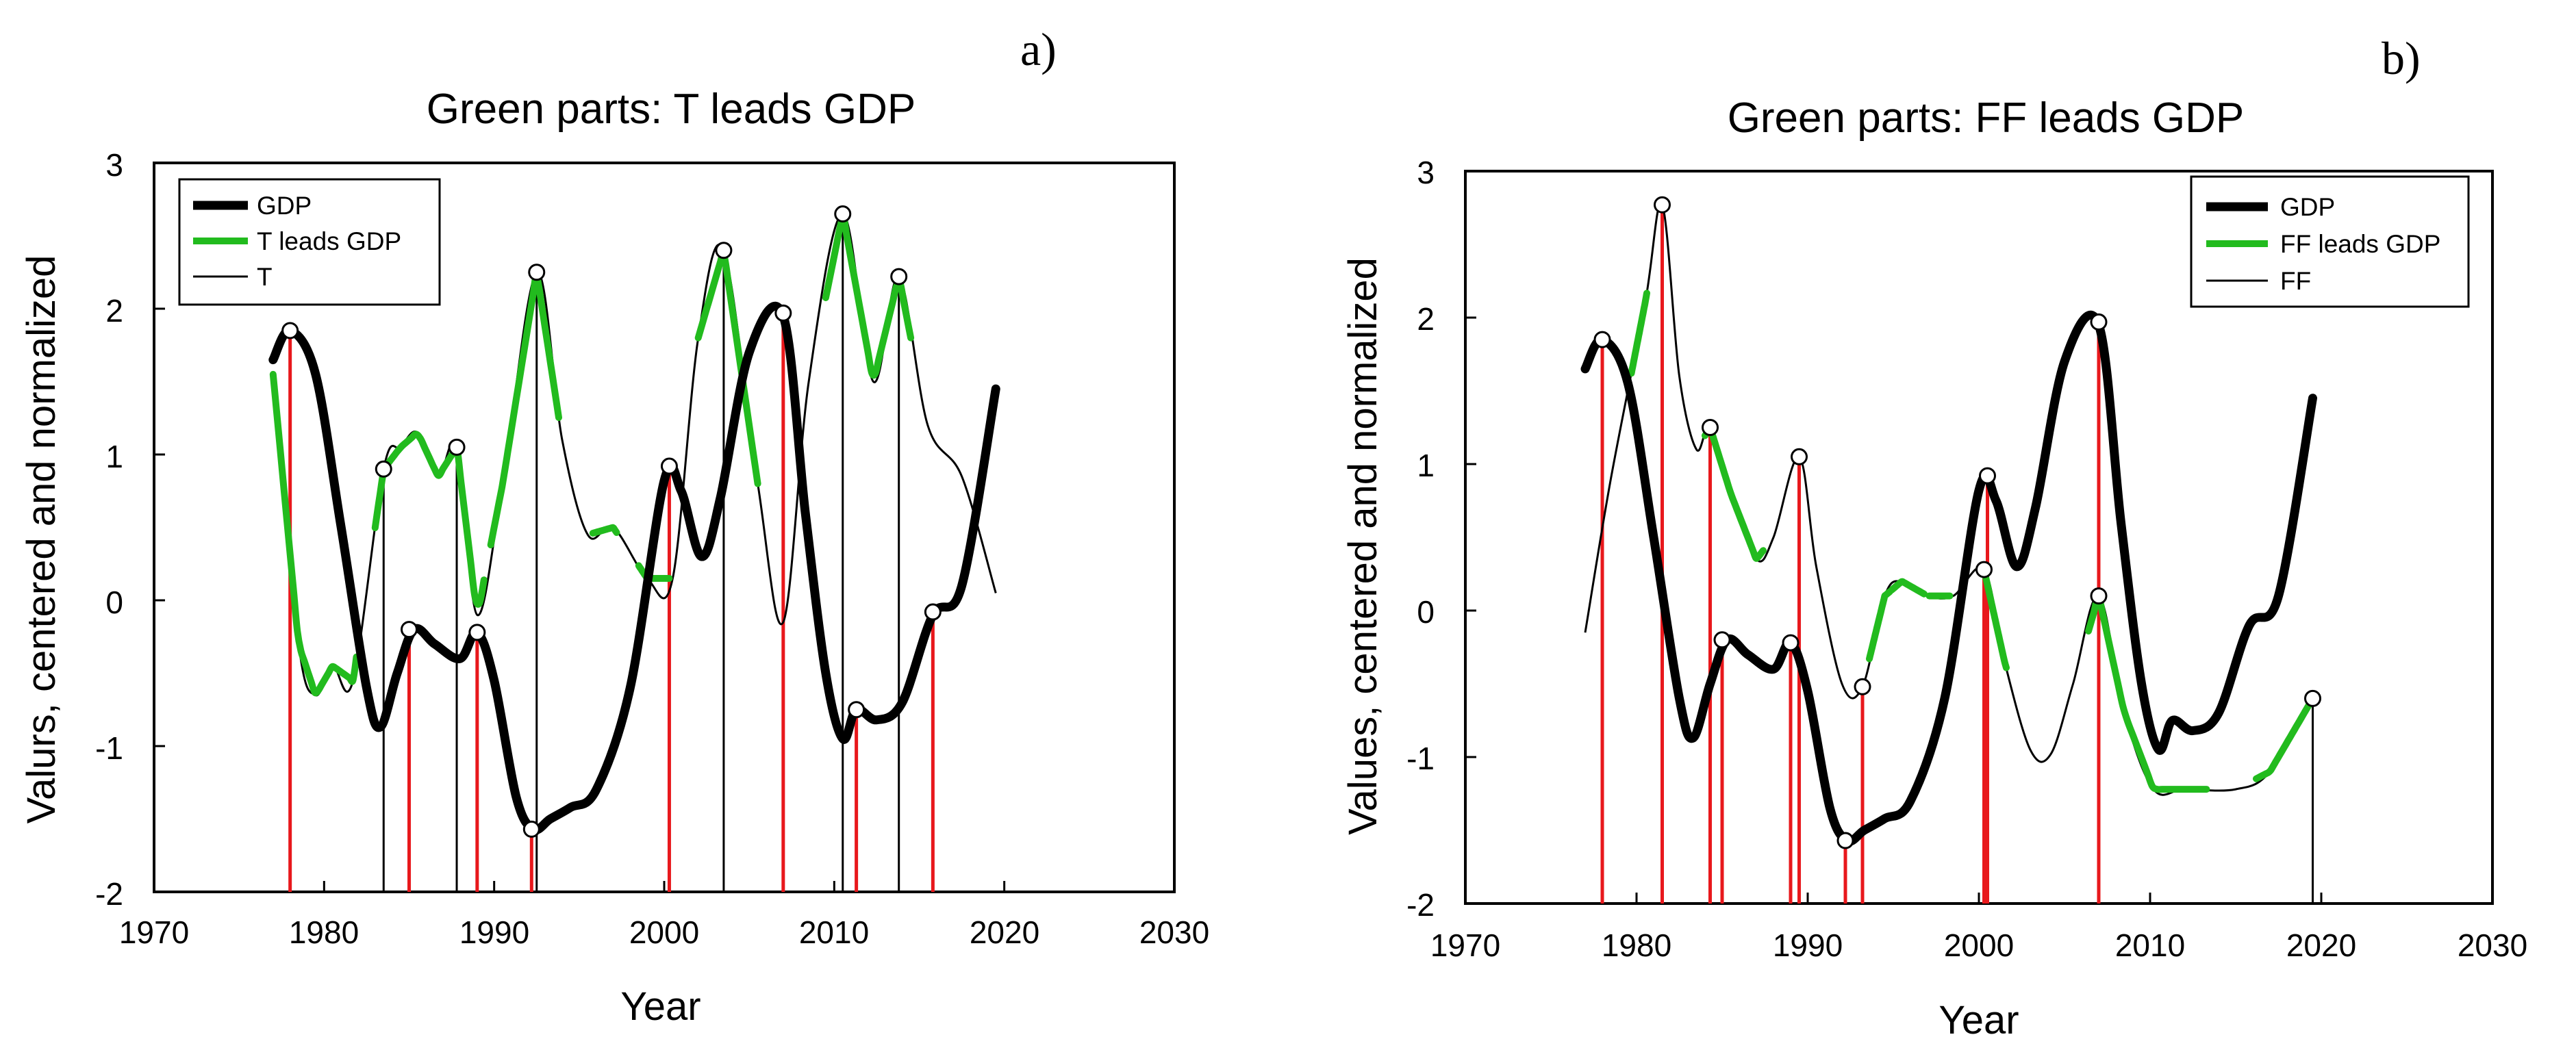 The image size is (2576, 1050). Describe the element at coordinates (2150, 945) in the screenshot. I see `panel-b-xtick-label: 2010` at that location.